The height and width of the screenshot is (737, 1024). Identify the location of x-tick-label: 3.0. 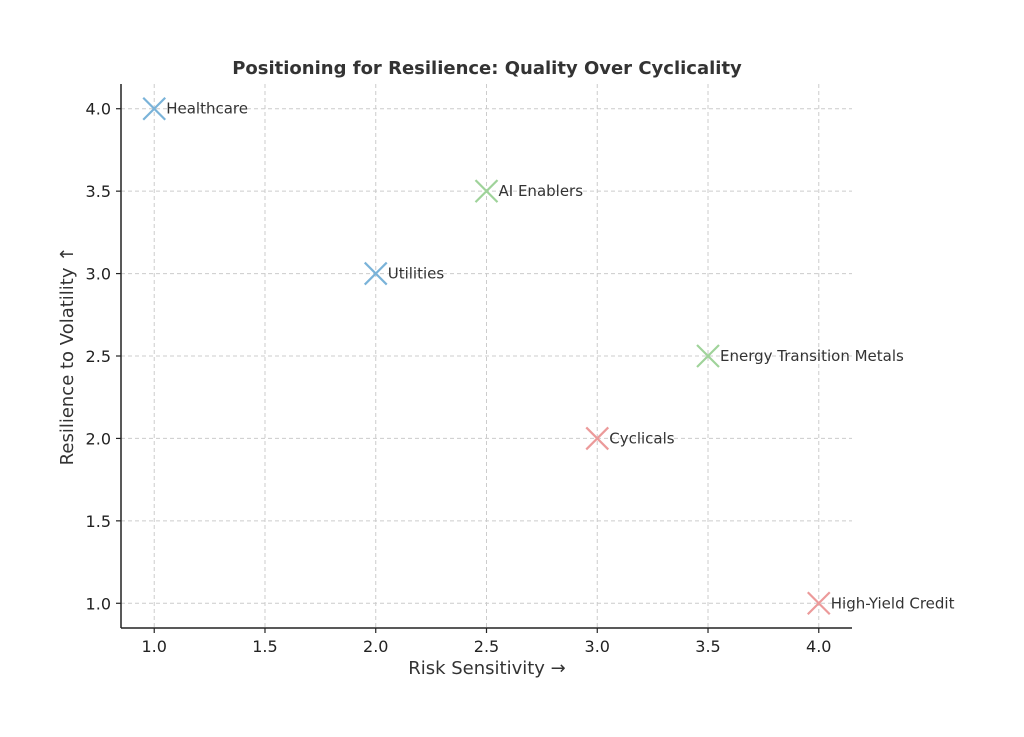
(597, 646).